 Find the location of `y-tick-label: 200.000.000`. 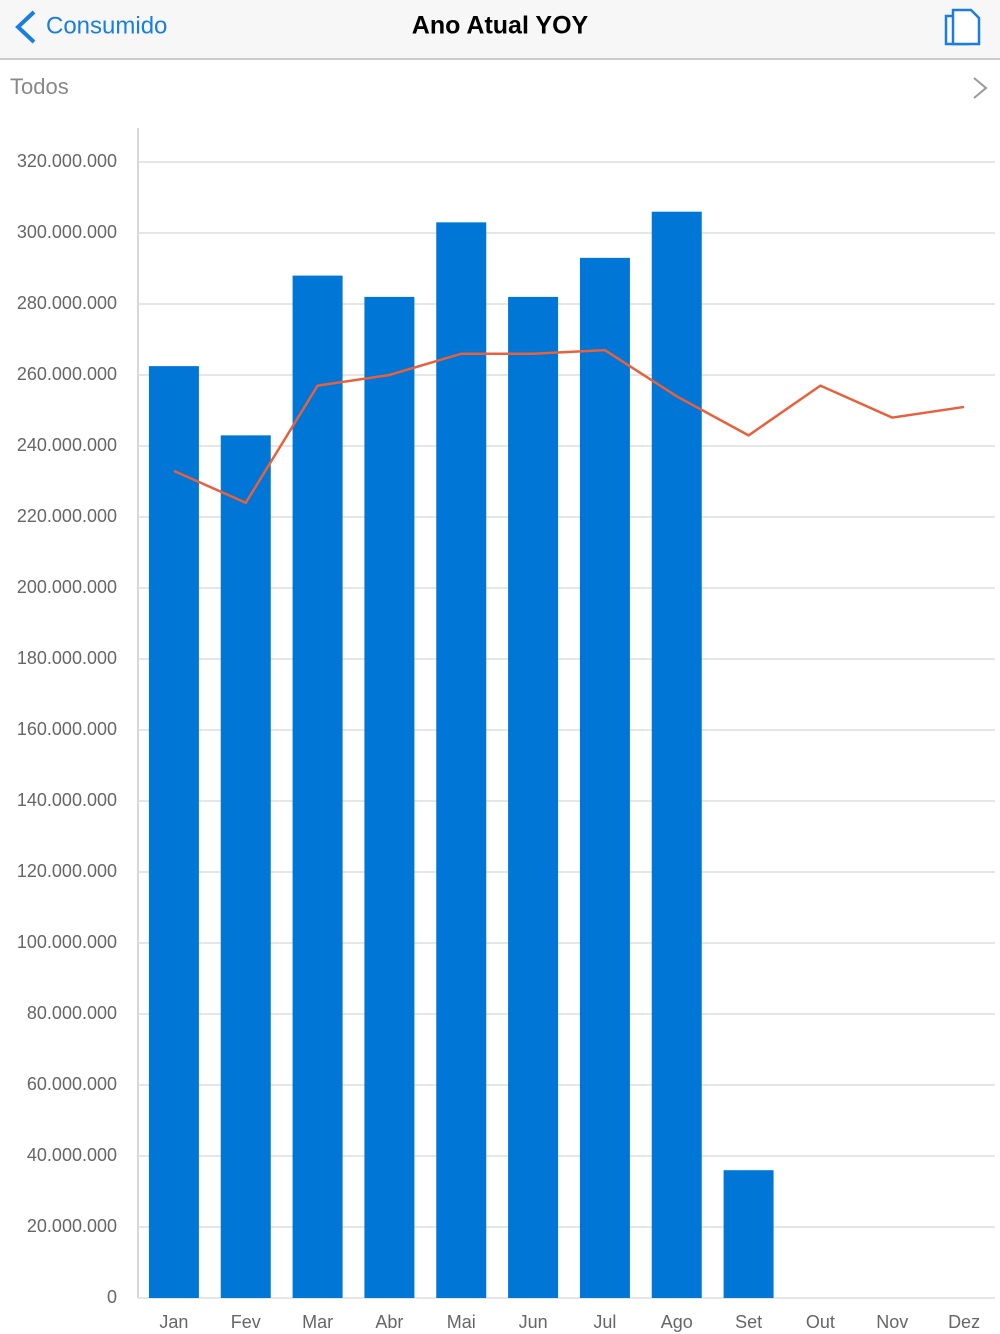

y-tick-label: 200.000.000 is located at coordinates (67, 587).